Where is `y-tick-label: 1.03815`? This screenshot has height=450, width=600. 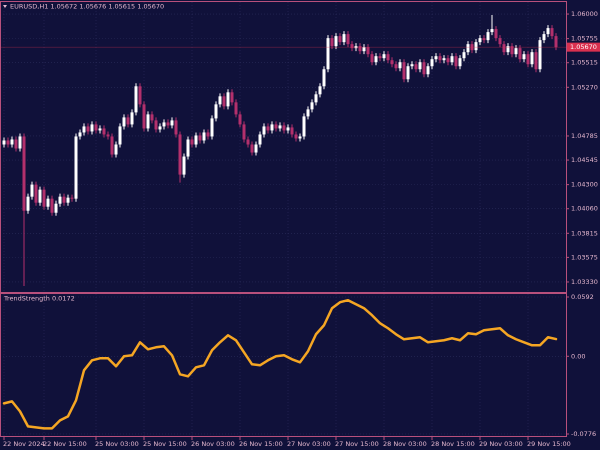 y-tick-label: 1.03815 is located at coordinates (584, 233).